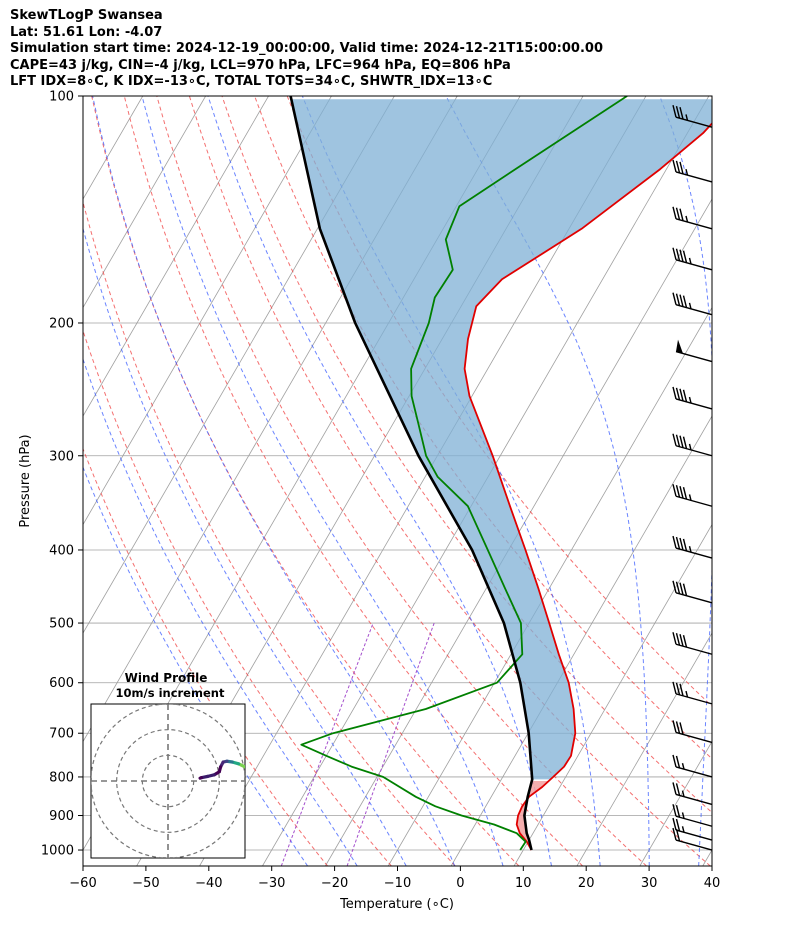 This screenshot has width=794, height=937. I want to click on mixing-ratio-line, so click(390, 744).